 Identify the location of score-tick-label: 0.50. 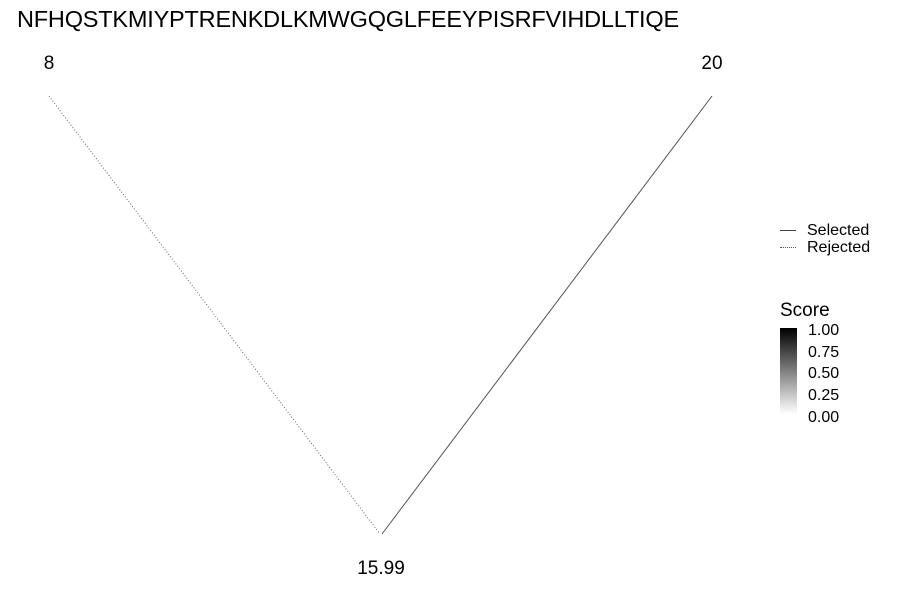
(824, 374).